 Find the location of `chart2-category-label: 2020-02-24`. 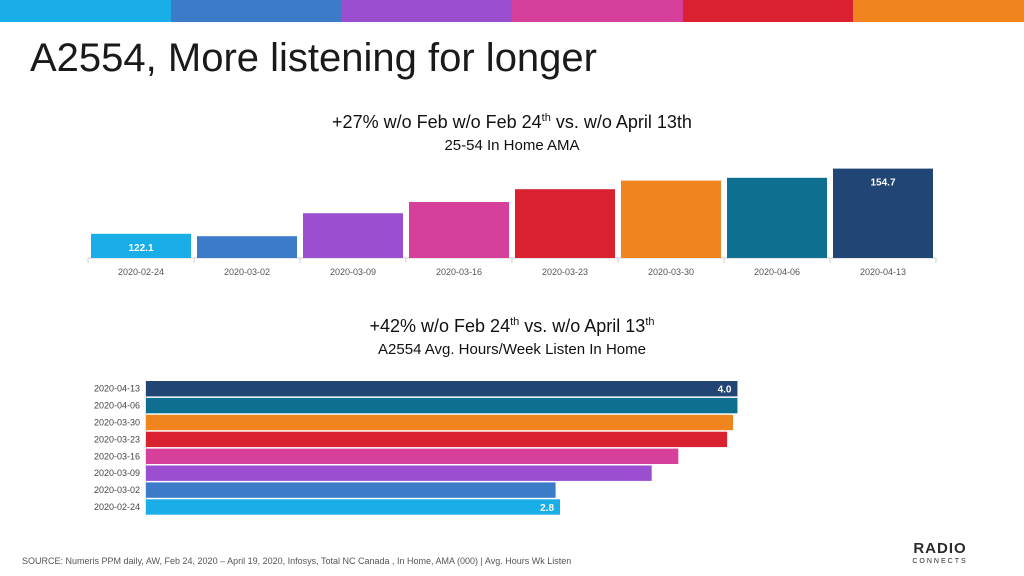

chart2-category-label: 2020-02-24 is located at coordinates (117, 507).